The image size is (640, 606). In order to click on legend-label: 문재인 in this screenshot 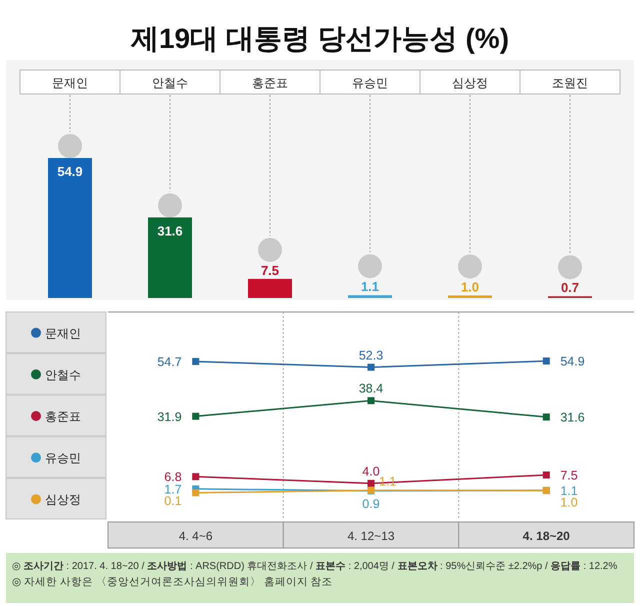, I will do `click(63, 333)`.